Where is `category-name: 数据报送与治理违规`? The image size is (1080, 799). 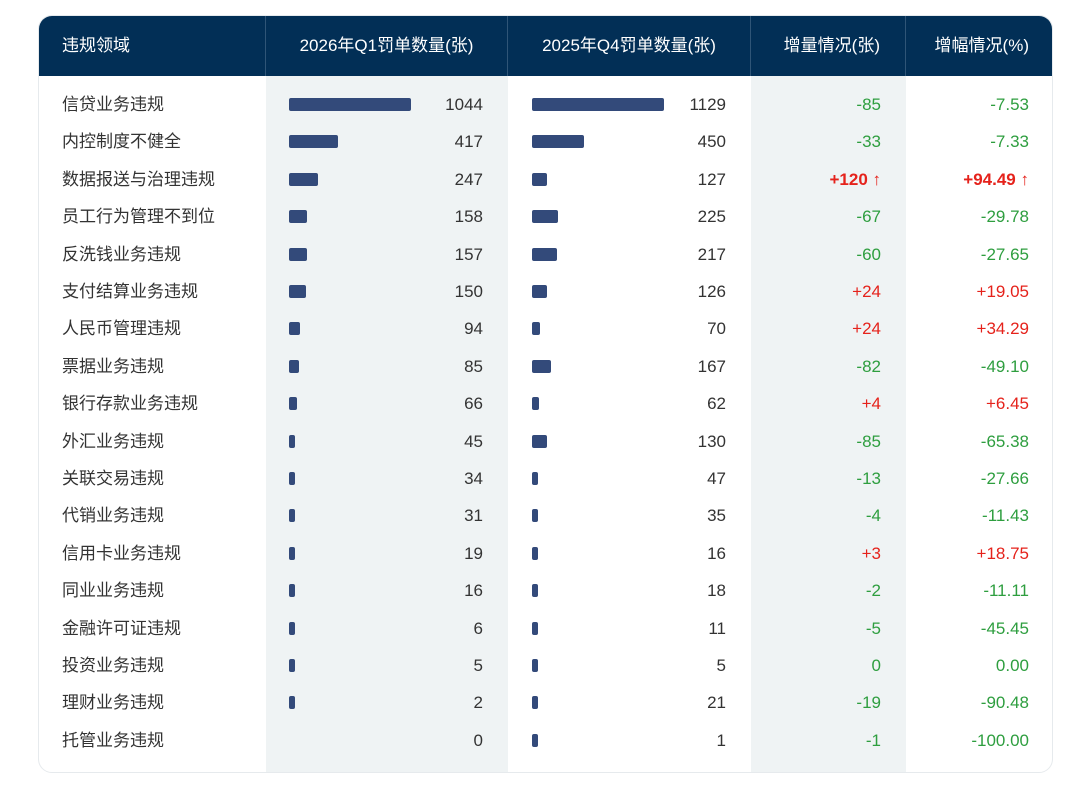
category-name: 数据报送与治理违规 is located at coordinates (138, 179).